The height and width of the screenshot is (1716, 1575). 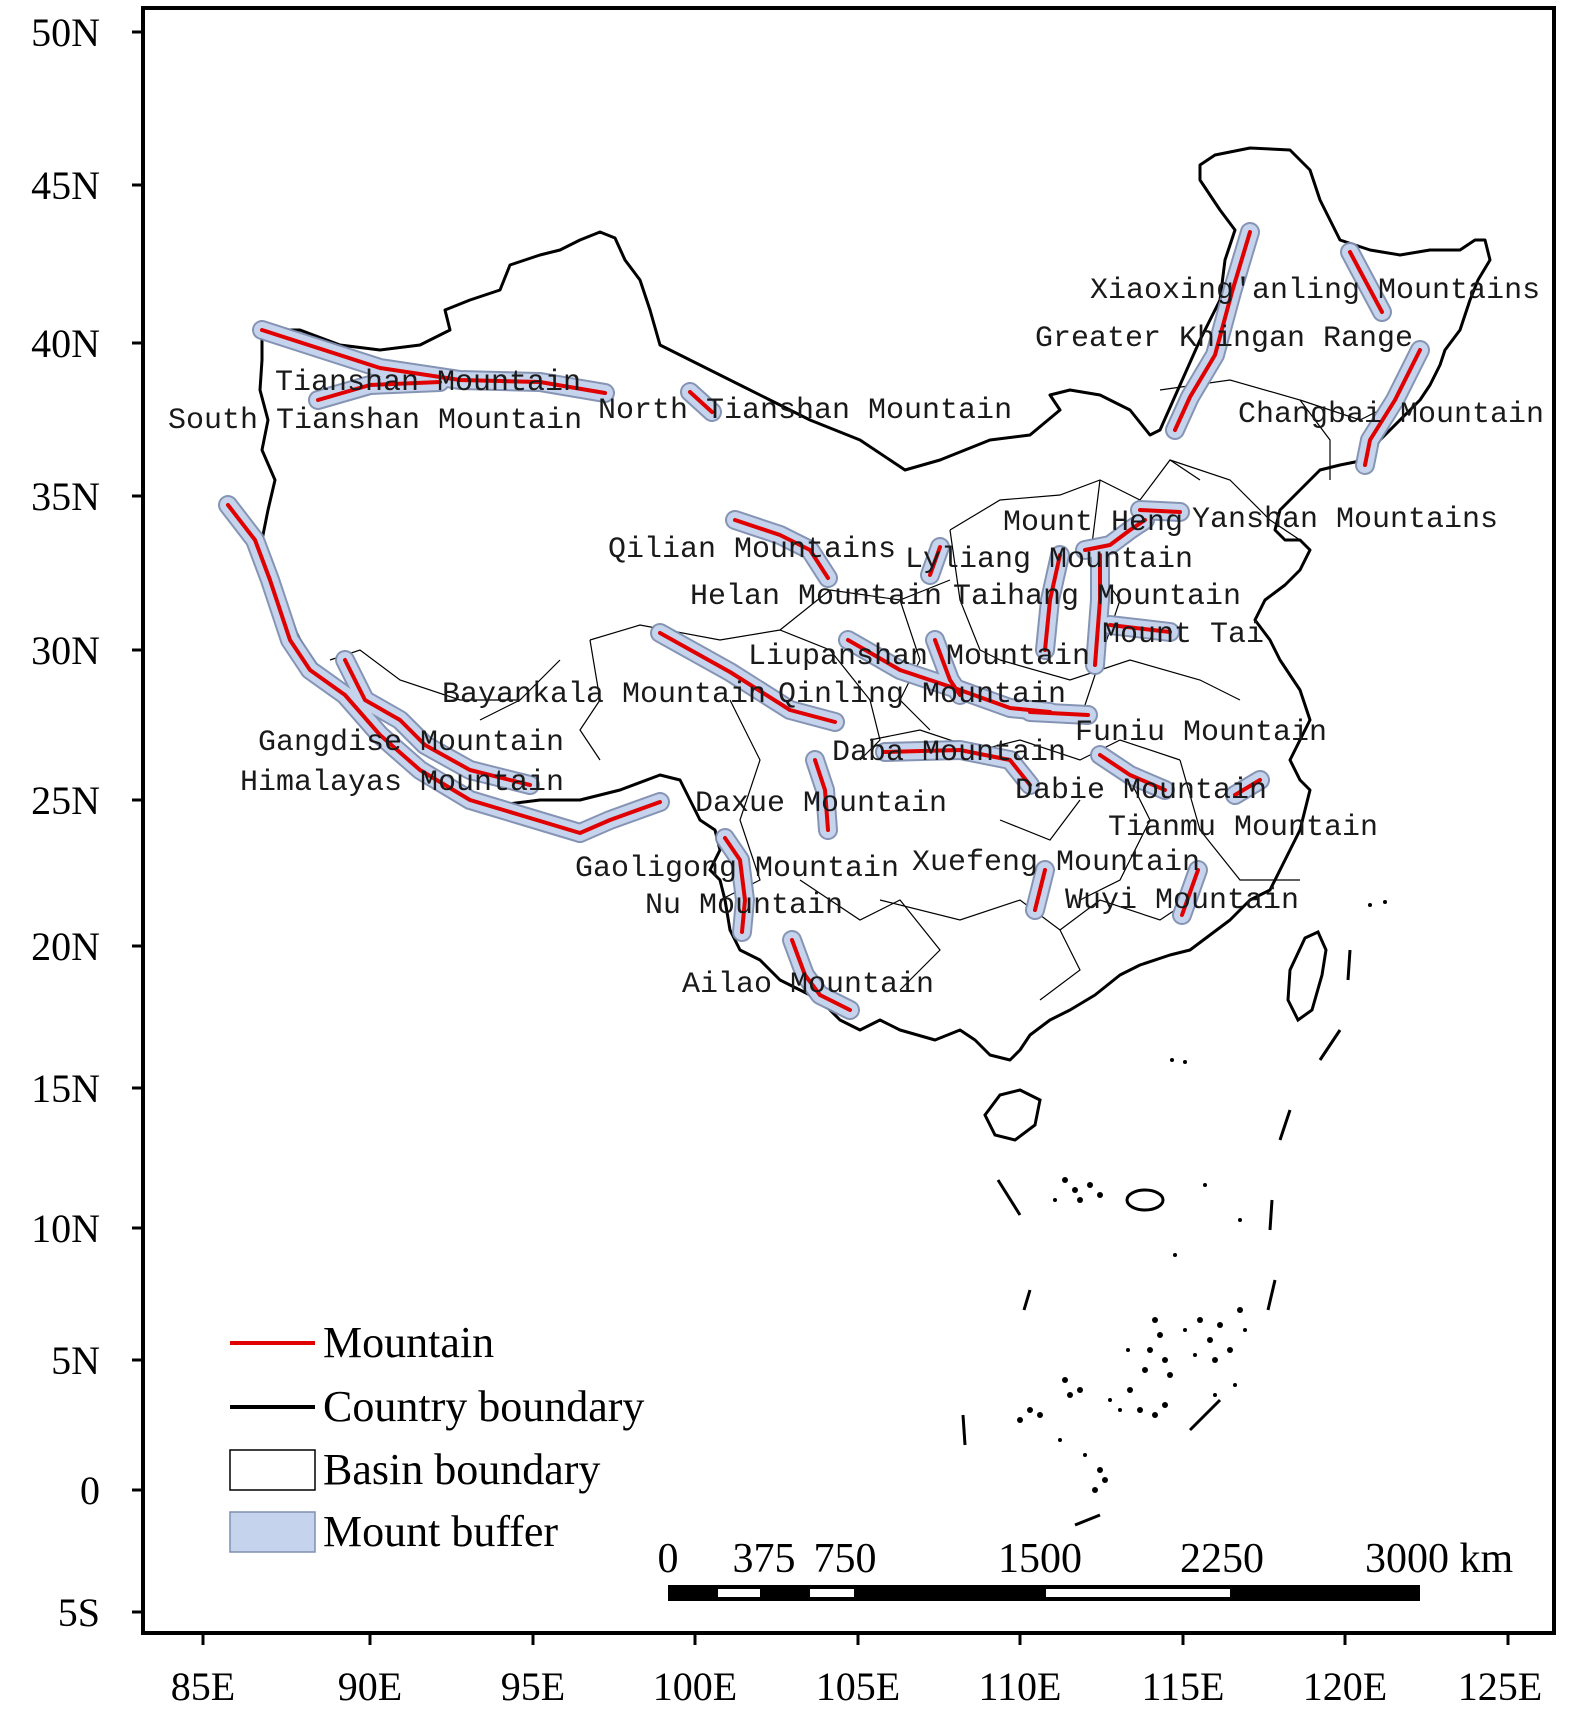 What do you see at coordinates (65, 32) in the screenshot?
I see `y-tick-label: 50N` at bounding box center [65, 32].